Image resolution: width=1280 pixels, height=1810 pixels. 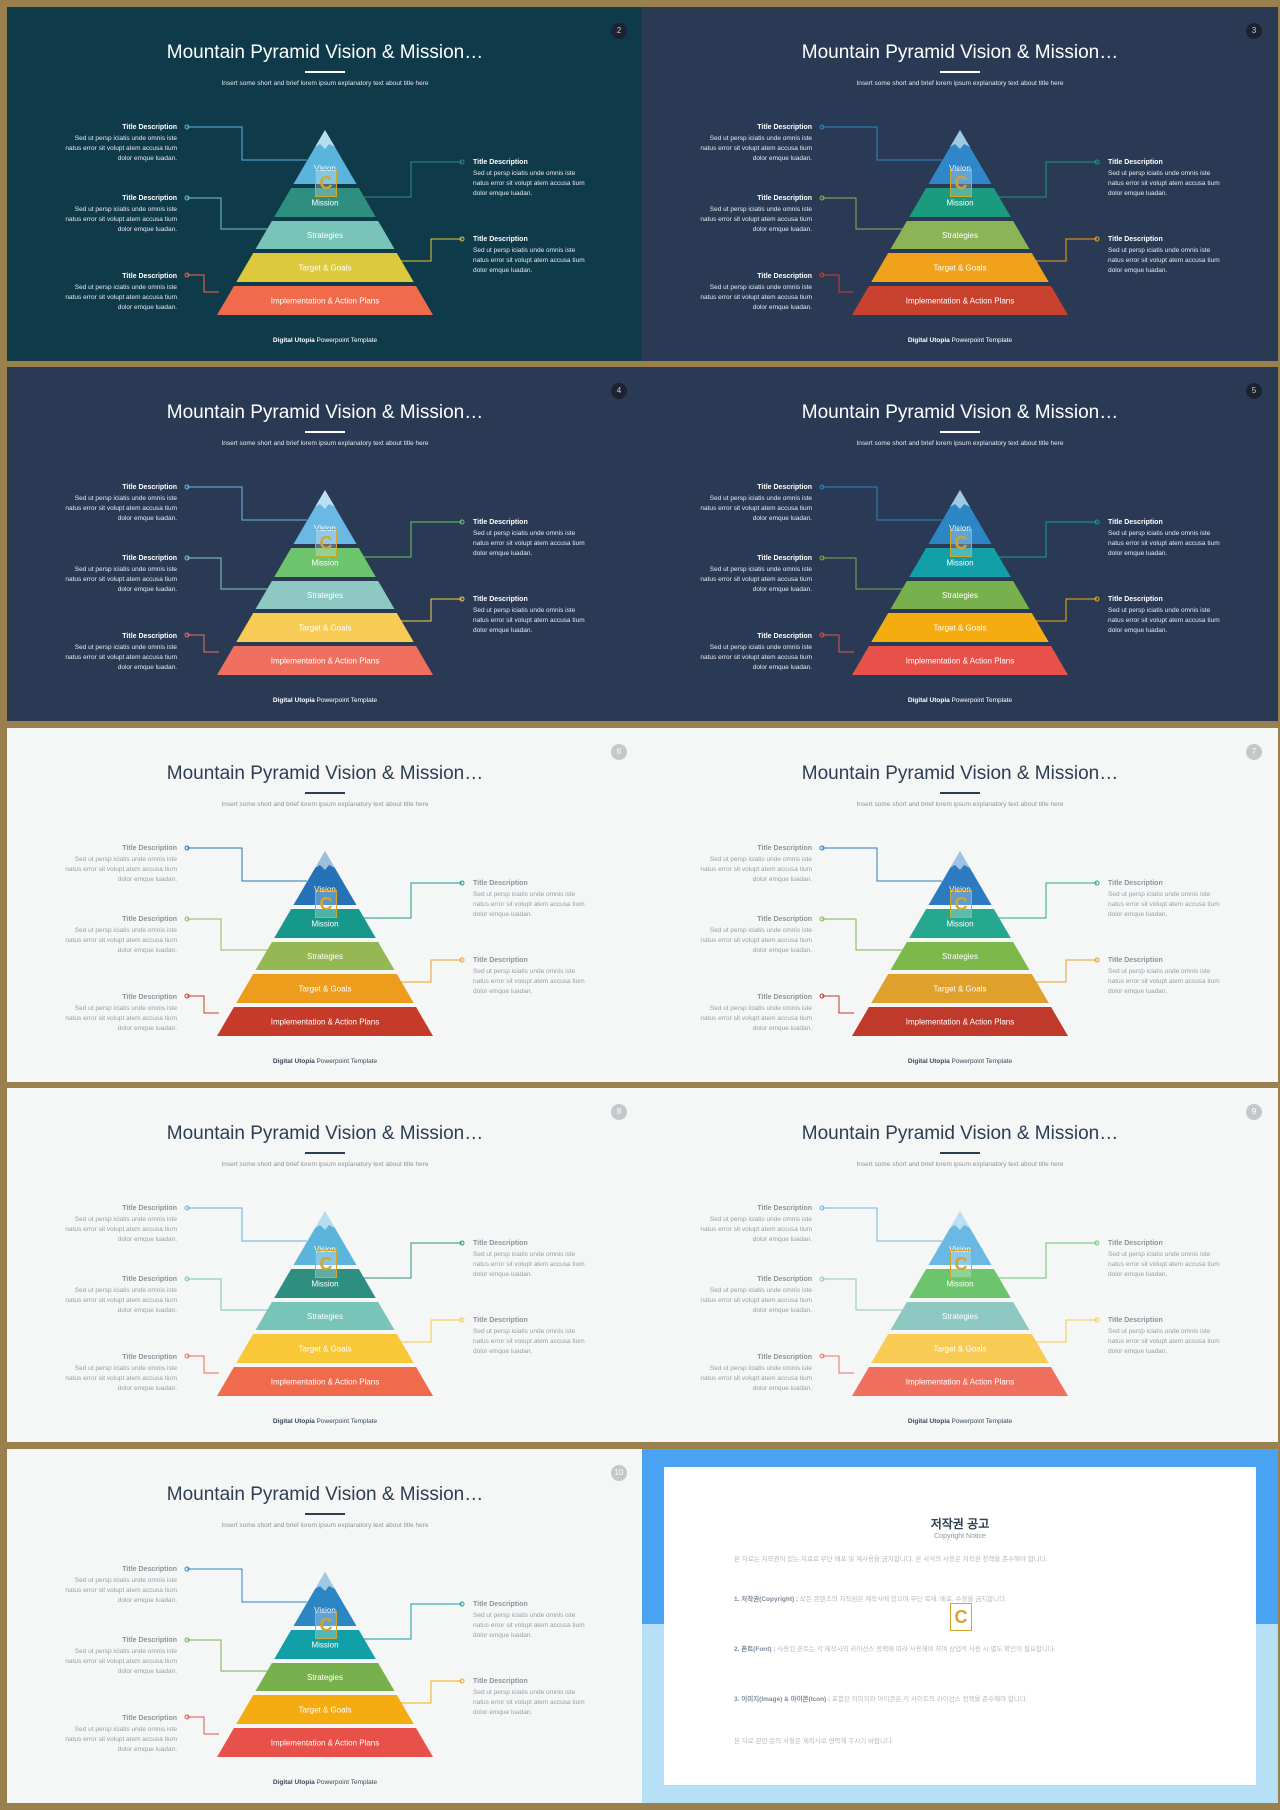 What do you see at coordinates (766, 1599) in the screenshot?
I see `copyright-label-1: 1. 저작권(Copyright) :` at bounding box center [766, 1599].